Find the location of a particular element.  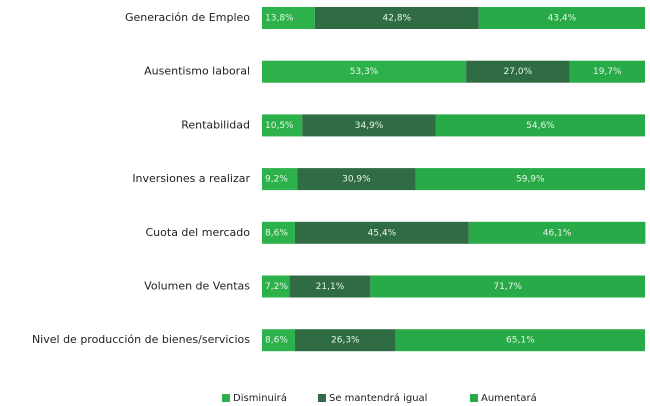

value-label: 10,5% is located at coordinates (279, 126).